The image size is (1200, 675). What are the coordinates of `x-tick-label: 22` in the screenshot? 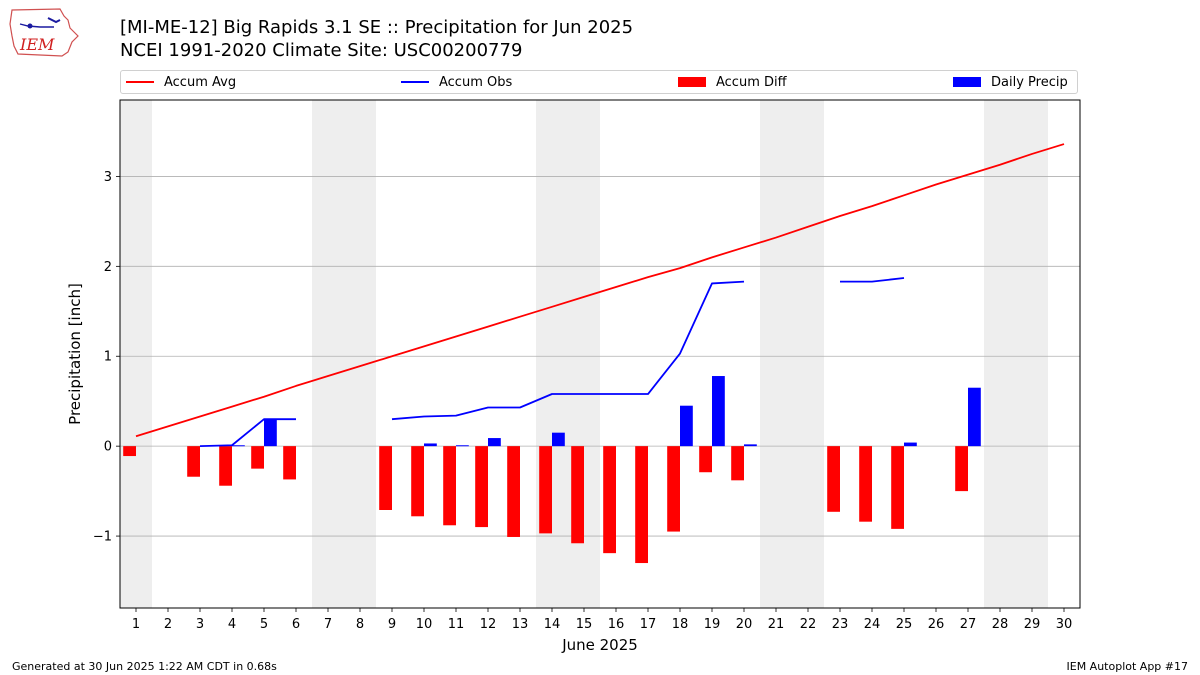 It's located at (808, 624).